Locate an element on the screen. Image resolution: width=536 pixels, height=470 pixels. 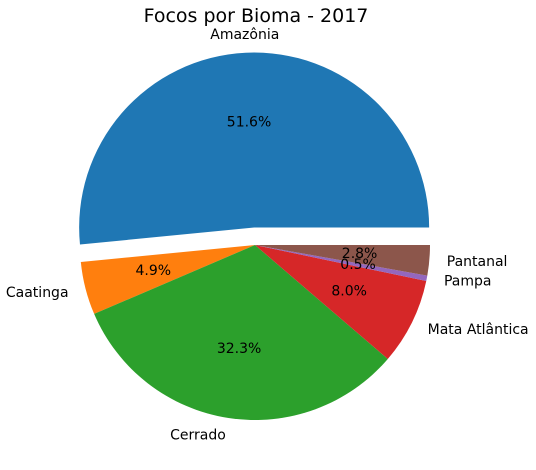
pie-slice-pampa is located at coordinates (341, 263).